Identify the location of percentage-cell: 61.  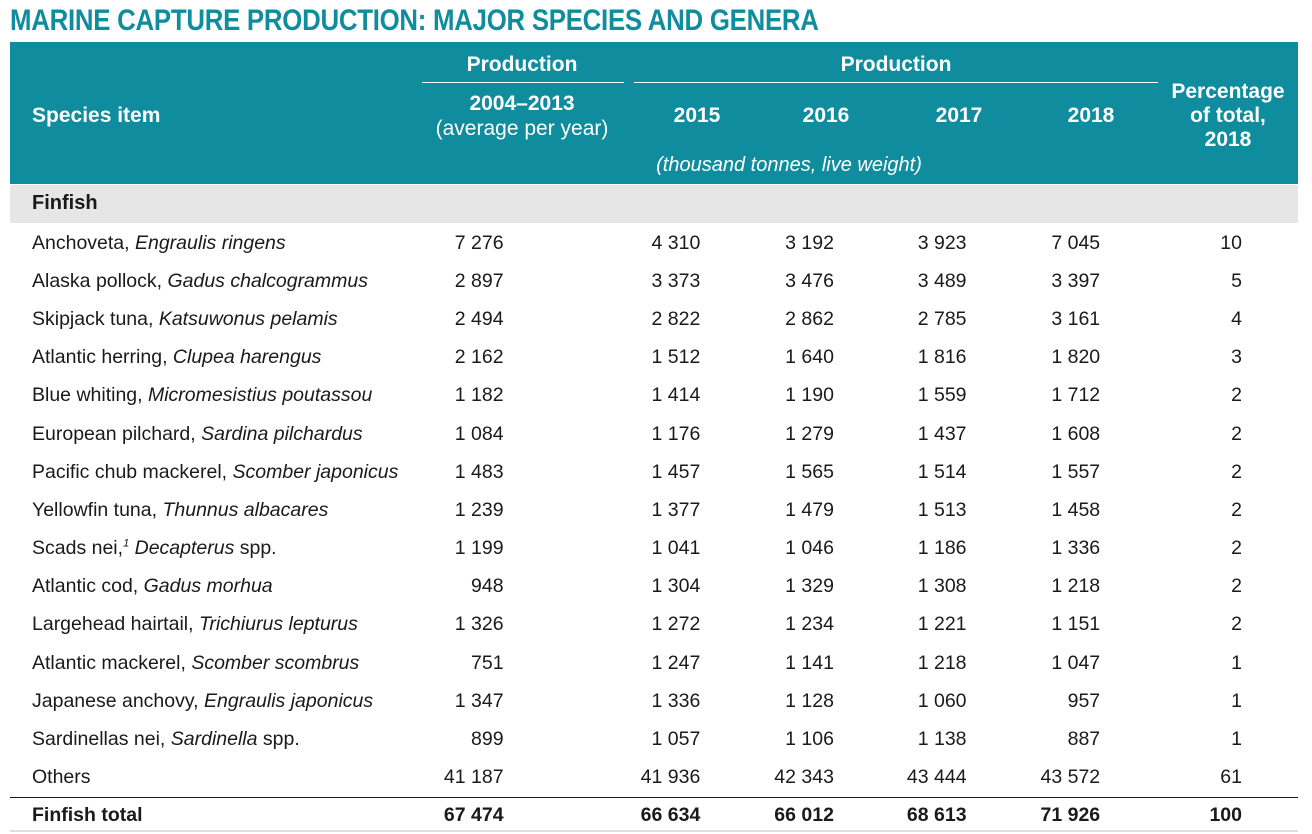
(1231, 777).